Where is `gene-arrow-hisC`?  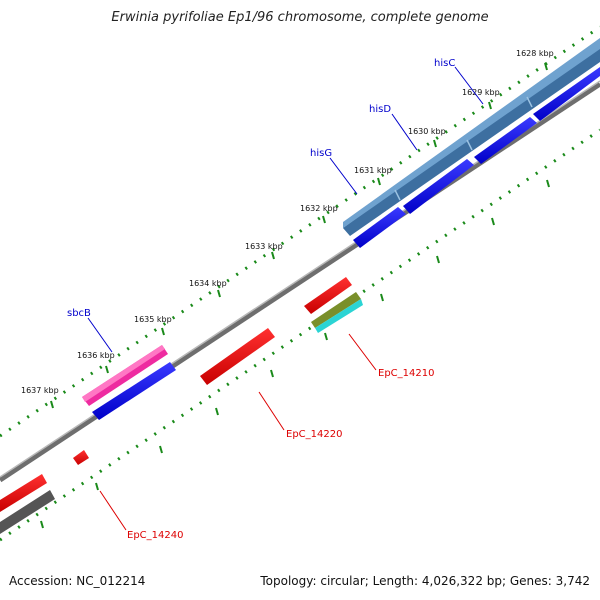
gene-arrow-hisC is located at coordinates (505, 140).